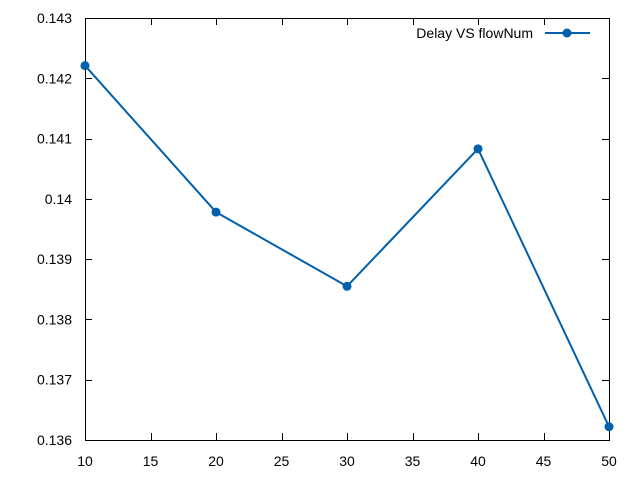 This screenshot has height=480, width=640. I want to click on x-tick-label: 30, so click(347, 461).